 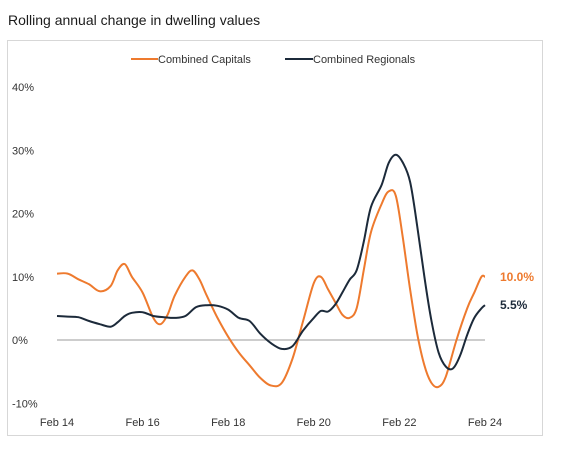 What do you see at coordinates (485, 423) in the screenshot?
I see `x-tick-label: Feb 24` at bounding box center [485, 423].